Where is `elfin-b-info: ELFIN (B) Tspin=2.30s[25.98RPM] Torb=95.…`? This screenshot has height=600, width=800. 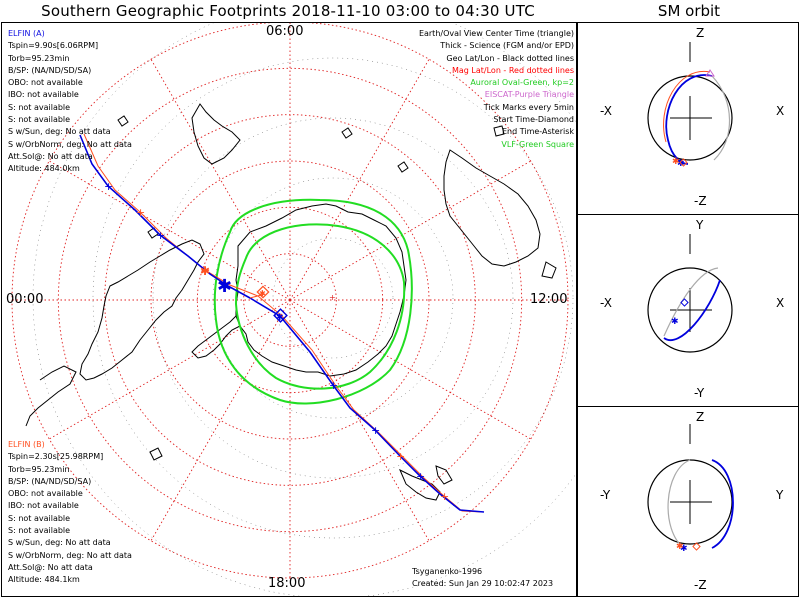 elfin-b-info: ELFIN (B) Tspin=2.30s[25.98RPM] Torb=95.… is located at coordinates (70, 513).